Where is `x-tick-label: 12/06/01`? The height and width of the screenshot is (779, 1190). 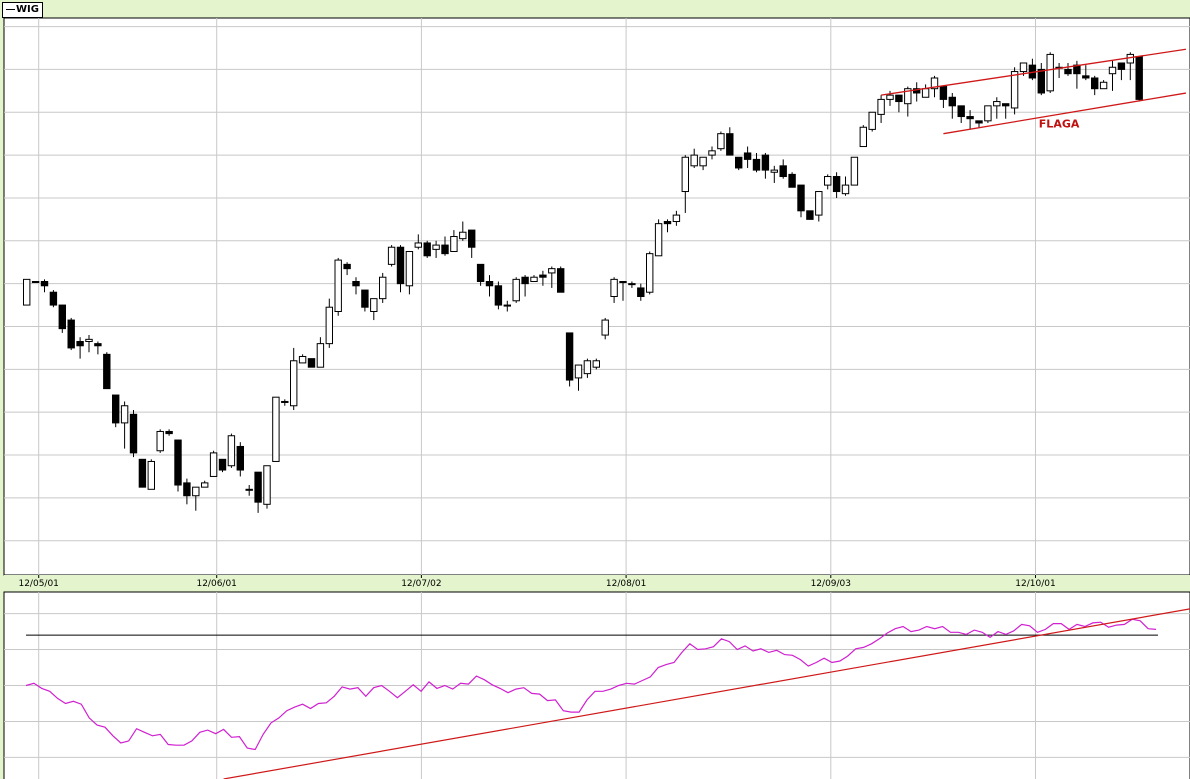
x-tick-label: 12/06/01 is located at coordinates (216, 584).